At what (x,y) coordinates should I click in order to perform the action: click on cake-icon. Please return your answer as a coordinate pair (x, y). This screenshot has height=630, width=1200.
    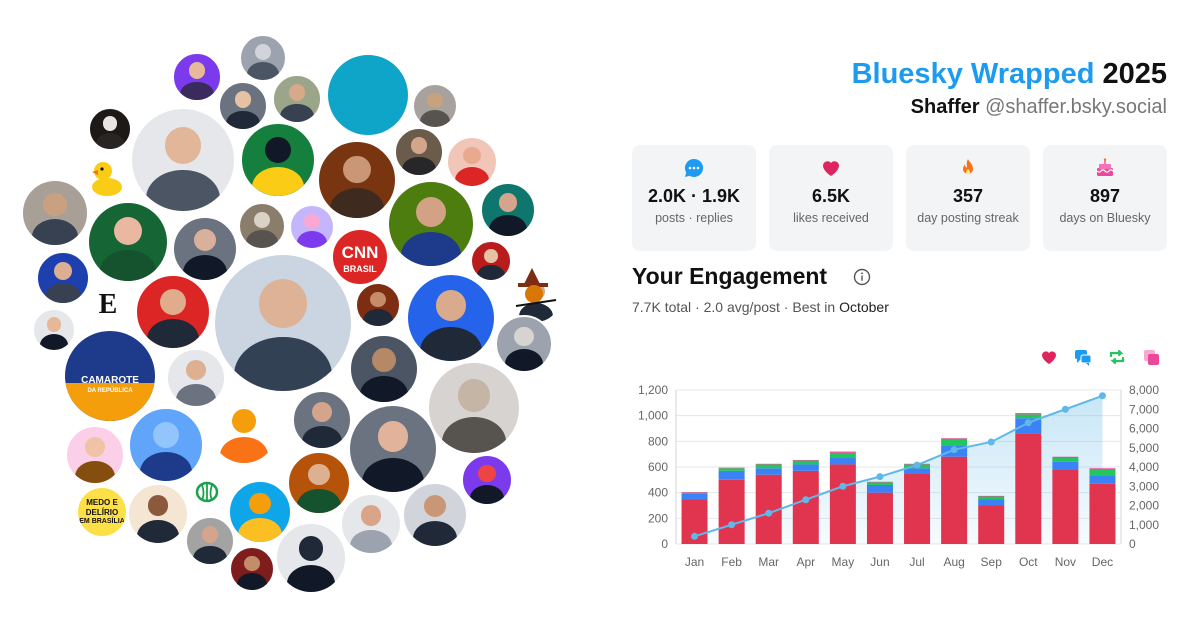
    Looking at the image, I should click on (1105, 168).